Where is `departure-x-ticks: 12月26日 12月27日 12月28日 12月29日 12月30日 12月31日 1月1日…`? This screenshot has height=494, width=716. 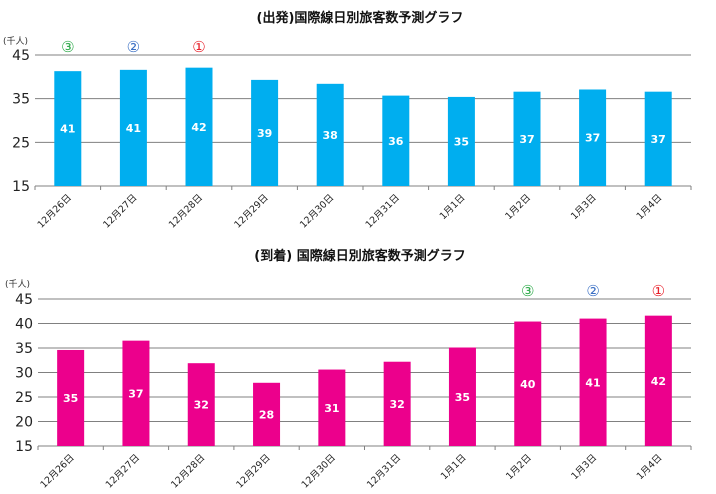
departure-x-ticks: 12月26日 12月27日 12月28日 12月29日 12月30日 12月31日 1月1日… is located at coordinates (350, 211).